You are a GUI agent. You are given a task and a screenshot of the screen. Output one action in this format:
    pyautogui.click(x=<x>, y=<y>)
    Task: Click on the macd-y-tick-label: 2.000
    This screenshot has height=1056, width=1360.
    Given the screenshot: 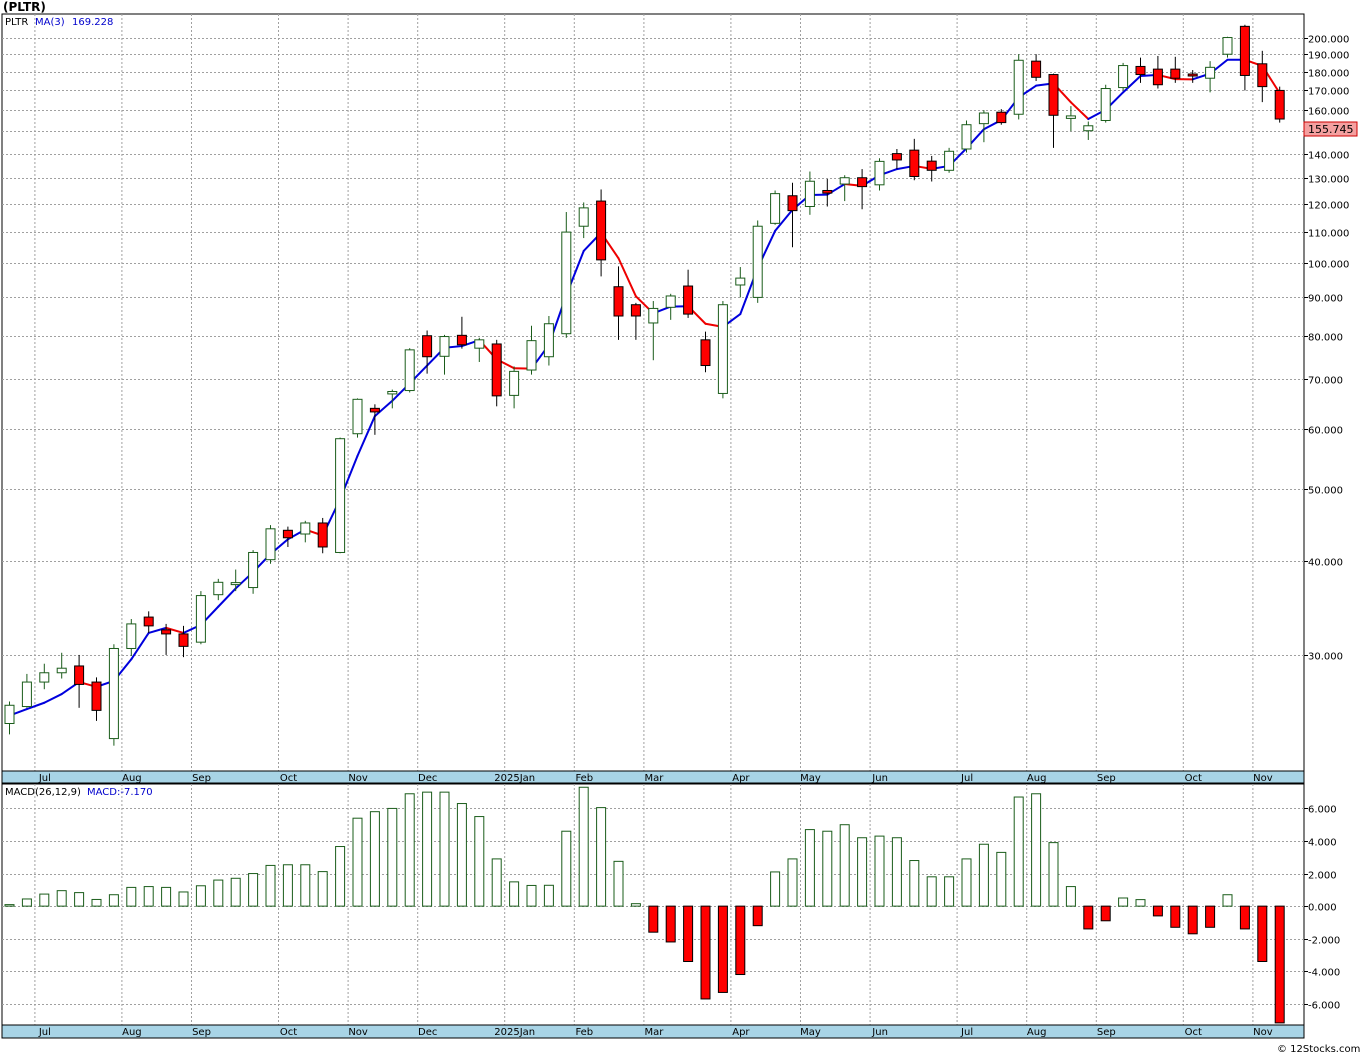 What is the action you would take?
    pyautogui.click(x=1322, y=876)
    